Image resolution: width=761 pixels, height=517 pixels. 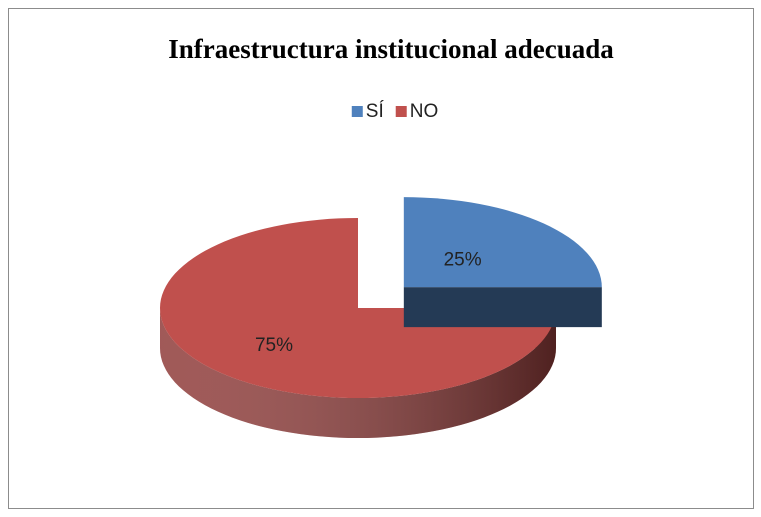 What do you see at coordinates (358, 373) in the screenshot?
I see `slice-side-shade` at bounding box center [358, 373].